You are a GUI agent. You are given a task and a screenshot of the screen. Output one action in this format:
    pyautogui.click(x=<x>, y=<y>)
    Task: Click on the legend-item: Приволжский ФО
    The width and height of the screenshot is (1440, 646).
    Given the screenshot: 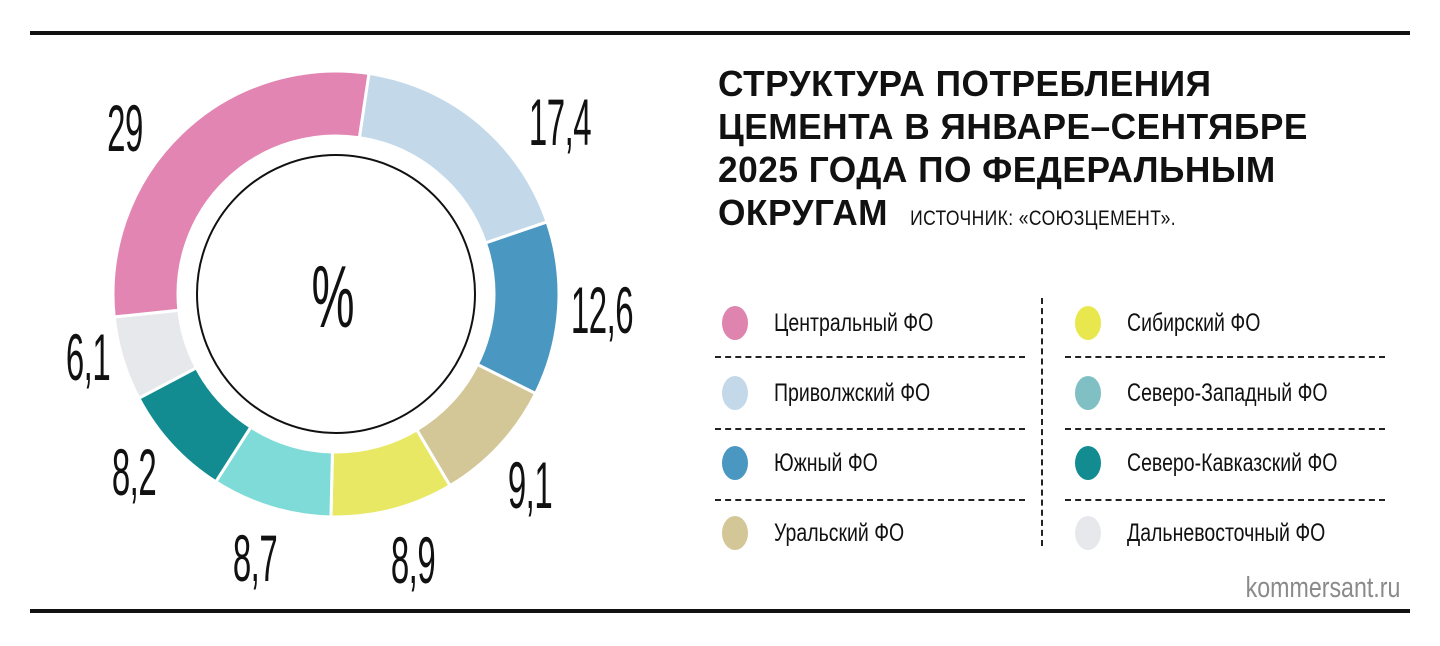 What is the action you would take?
    pyautogui.click(x=848, y=393)
    